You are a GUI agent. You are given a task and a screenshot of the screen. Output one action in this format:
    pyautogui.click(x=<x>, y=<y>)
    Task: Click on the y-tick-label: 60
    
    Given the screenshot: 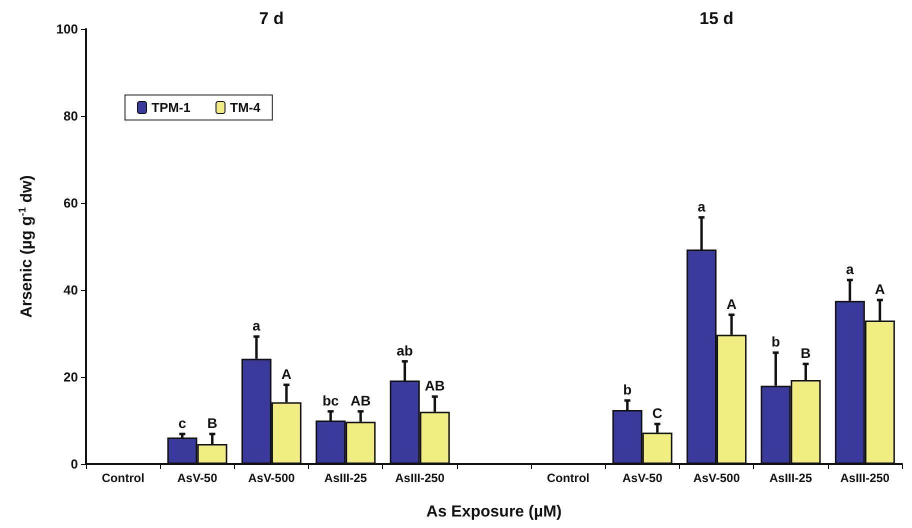 What is the action you would take?
    pyautogui.click(x=71, y=203)
    